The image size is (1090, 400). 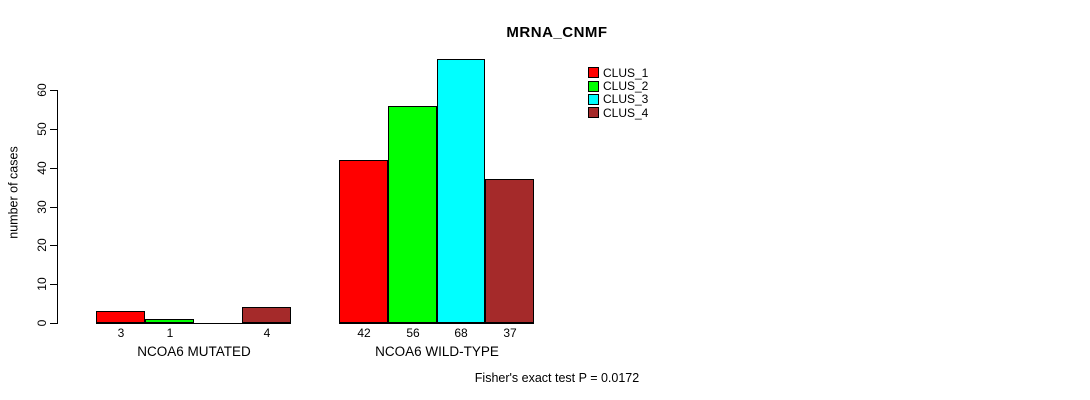 I want to click on bar-value-label: 37, so click(x=510, y=333).